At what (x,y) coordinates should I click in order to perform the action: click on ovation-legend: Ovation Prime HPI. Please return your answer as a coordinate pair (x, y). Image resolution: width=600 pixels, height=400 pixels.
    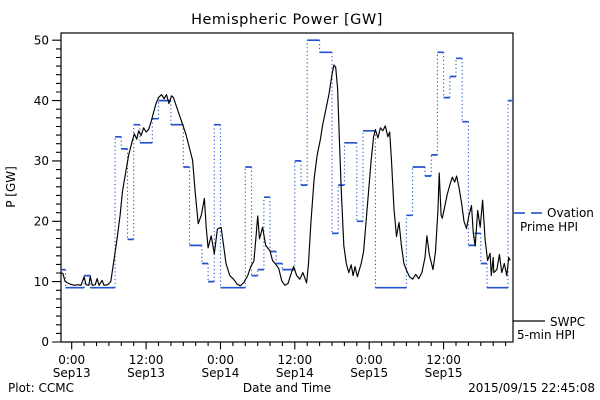
    Looking at the image, I should click on (554, 220).